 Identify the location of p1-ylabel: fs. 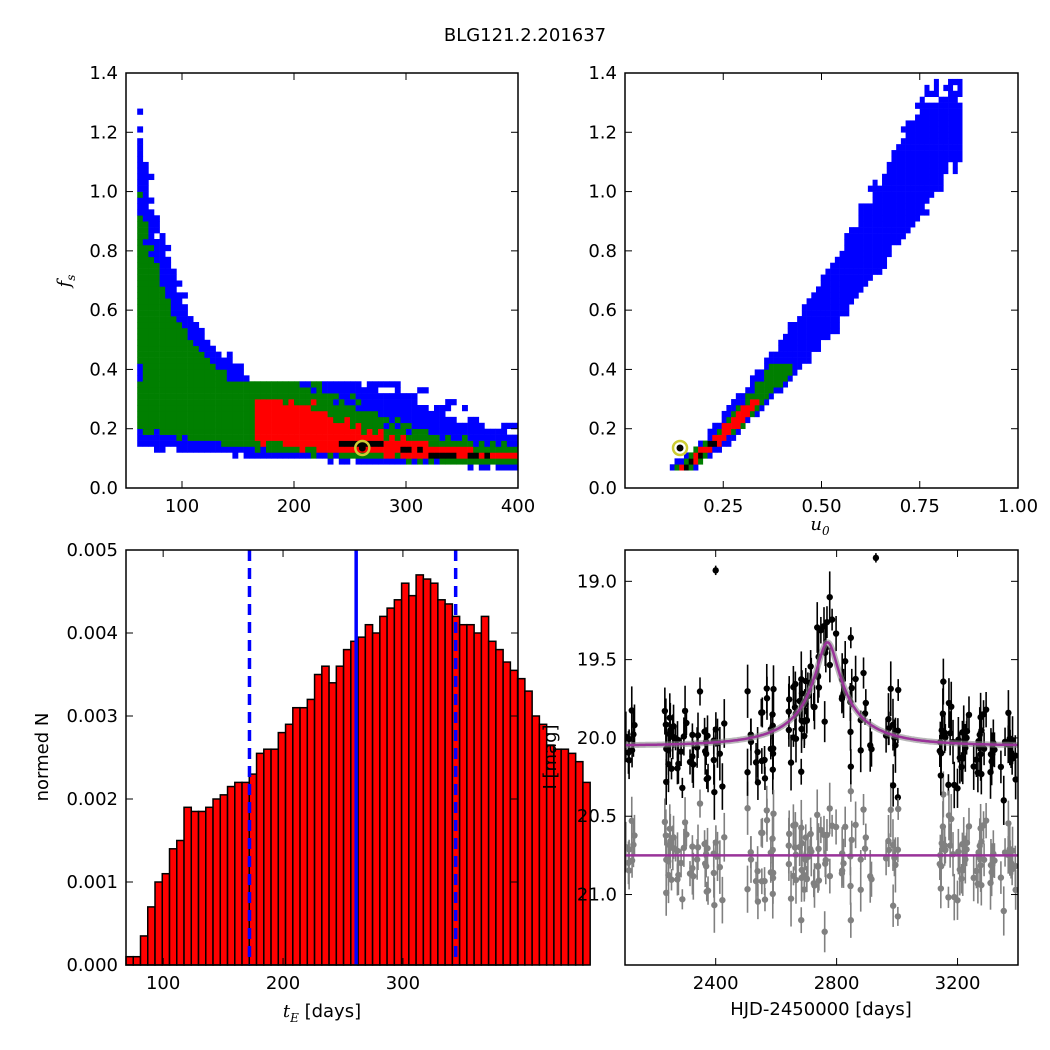
(66, 282).